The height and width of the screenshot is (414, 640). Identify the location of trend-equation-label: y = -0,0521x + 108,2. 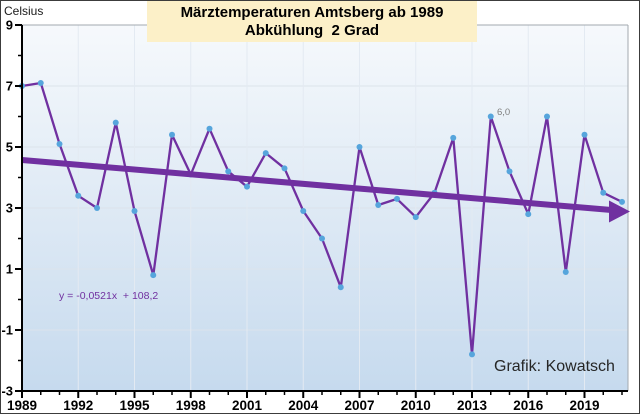
(109, 296).